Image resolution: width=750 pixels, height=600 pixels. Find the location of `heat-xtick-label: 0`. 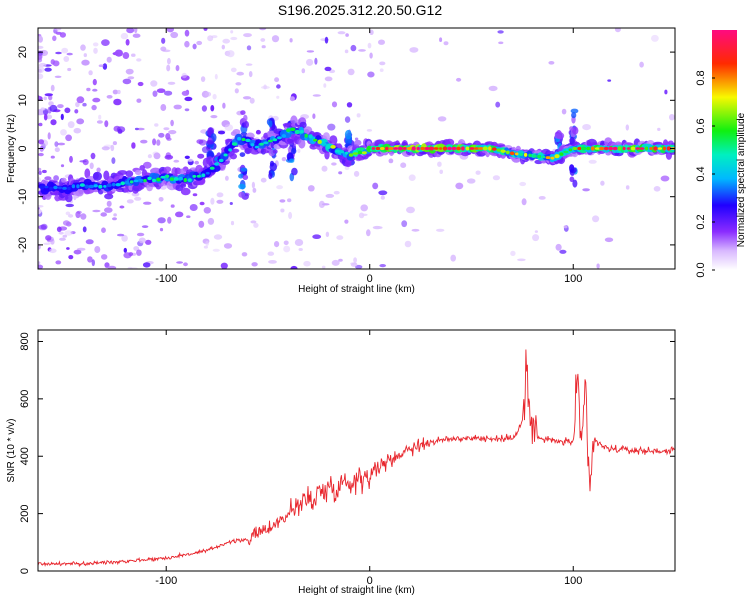

heat-xtick-label: 0 is located at coordinates (370, 279).